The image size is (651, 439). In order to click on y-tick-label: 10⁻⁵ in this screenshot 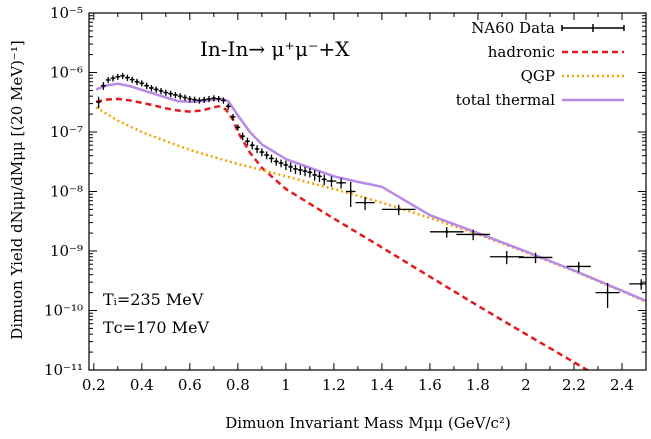, I will do `click(66, 13)`.